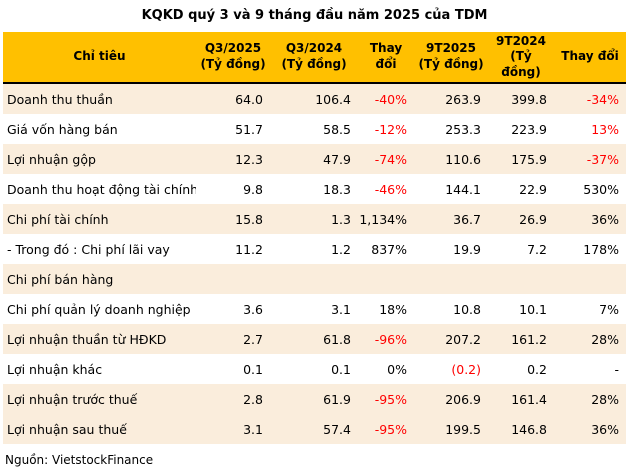 The image size is (629, 472). I want to click on row-label: Lợi nhuận gộp, so click(99, 159).